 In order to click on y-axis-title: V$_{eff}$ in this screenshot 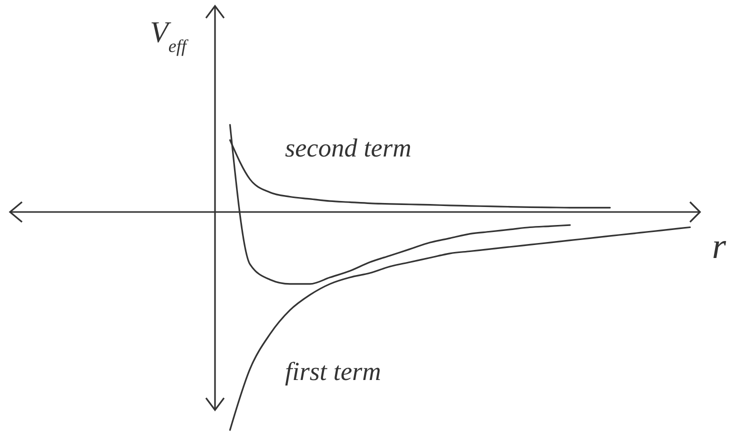, I will do `click(170, 36)`.